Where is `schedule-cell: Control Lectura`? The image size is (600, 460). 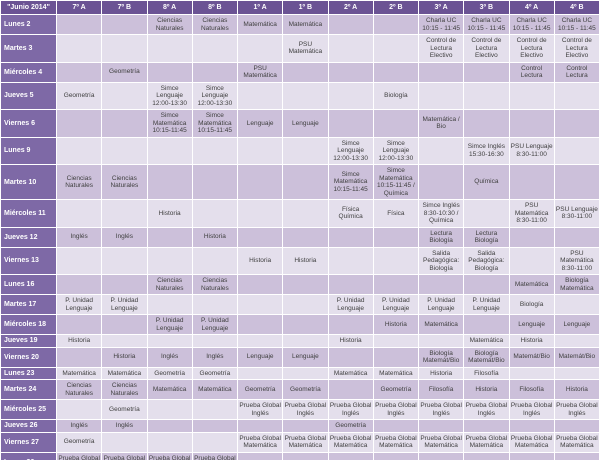
schedule-cell: Control Lectura is located at coordinates (576, 72).